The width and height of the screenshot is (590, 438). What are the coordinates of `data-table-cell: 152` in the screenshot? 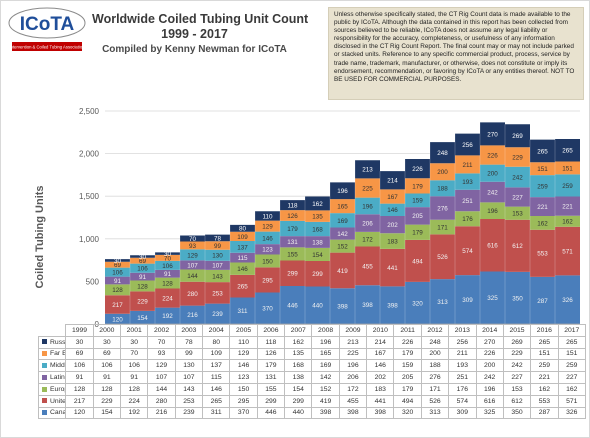 It's located at (325, 389).